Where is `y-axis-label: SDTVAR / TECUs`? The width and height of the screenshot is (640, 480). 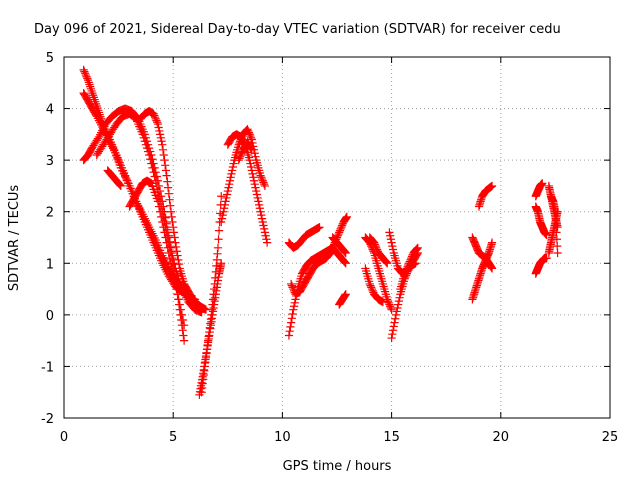
y-axis-label: SDTVAR / TECUs is located at coordinates (14, 238).